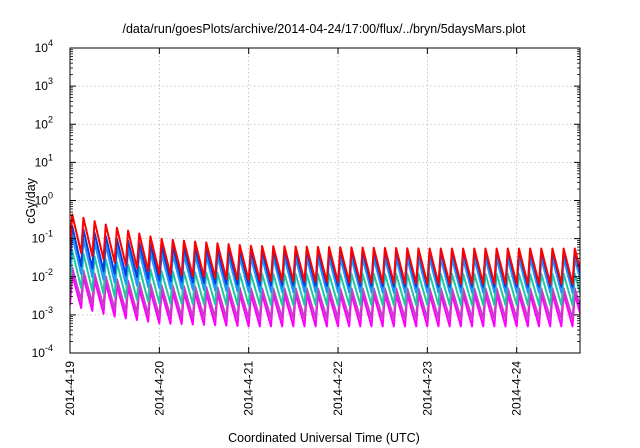 Image resolution: width=640 pixels, height=448 pixels. Describe the element at coordinates (49, 272) in the screenshot. I see `y-tick-exponent: -2` at that location.